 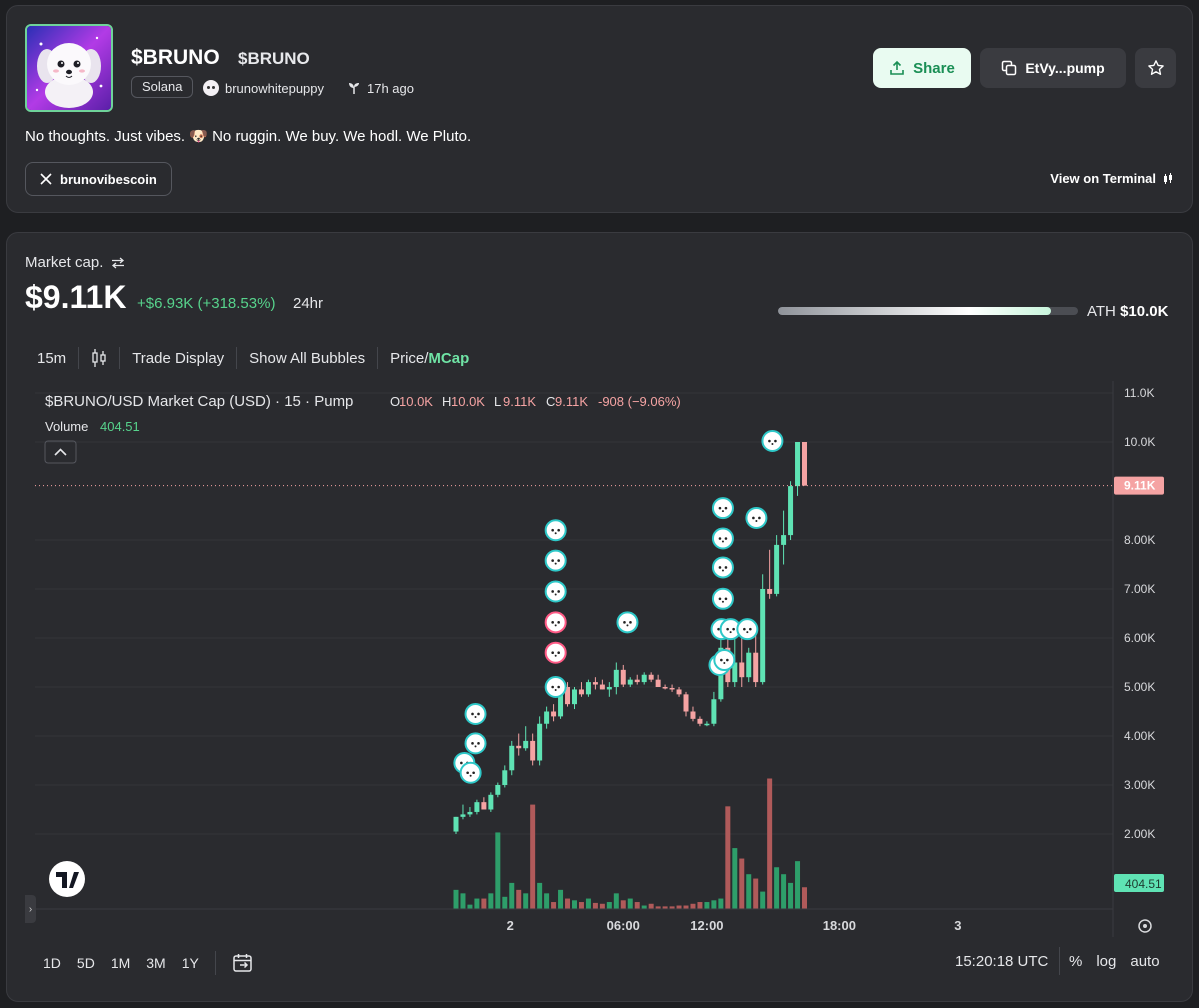 What do you see at coordinates (1076, 961) in the screenshot?
I see `percent-scale-toggle: %` at bounding box center [1076, 961].